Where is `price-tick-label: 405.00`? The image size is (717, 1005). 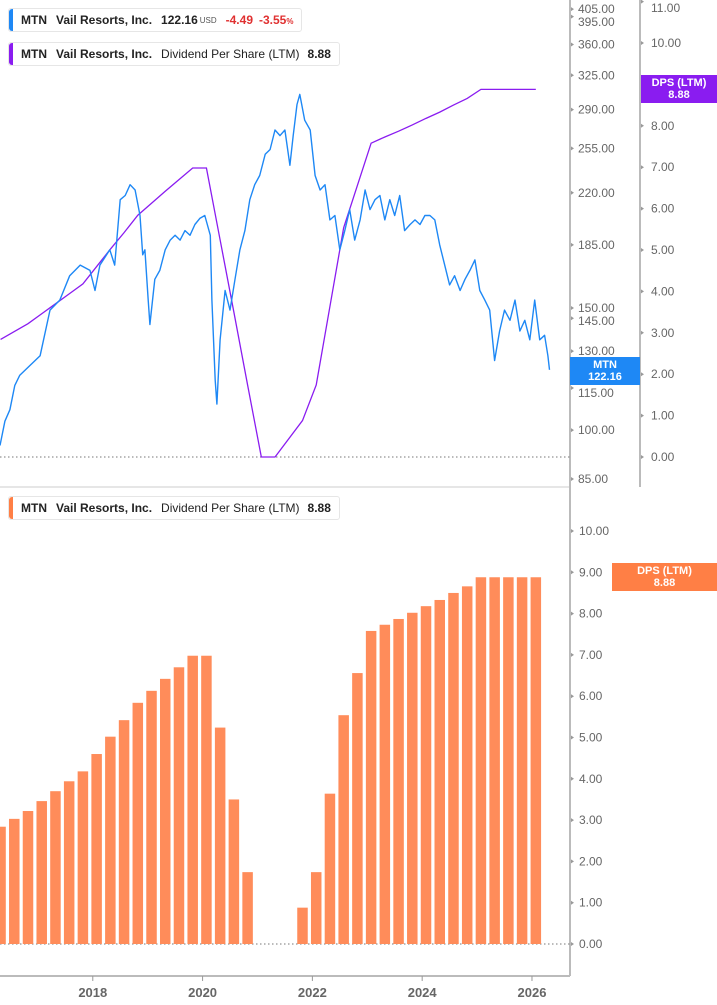
price-tick-label: 405.00 is located at coordinates (596, 9).